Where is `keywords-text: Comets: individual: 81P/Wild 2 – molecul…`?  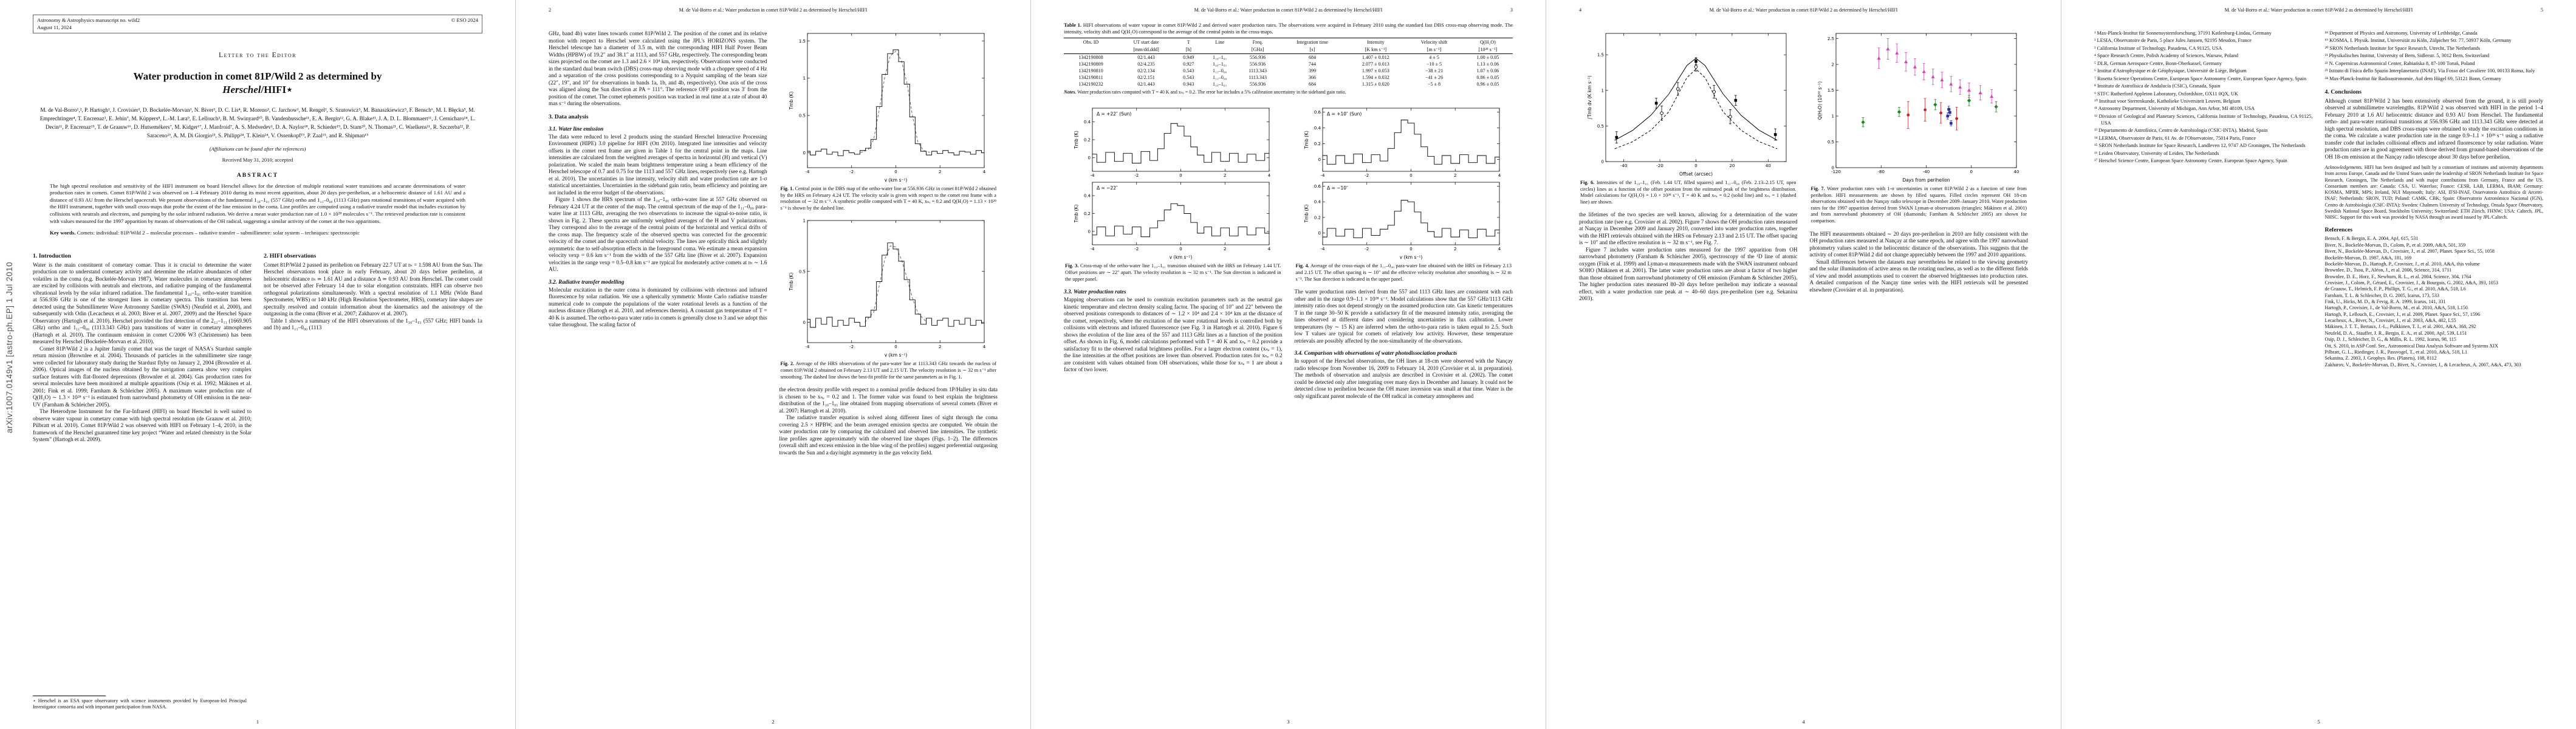
keywords-text: Comets: individual: 81P/Wild 2 – molecul… is located at coordinates (218, 233).